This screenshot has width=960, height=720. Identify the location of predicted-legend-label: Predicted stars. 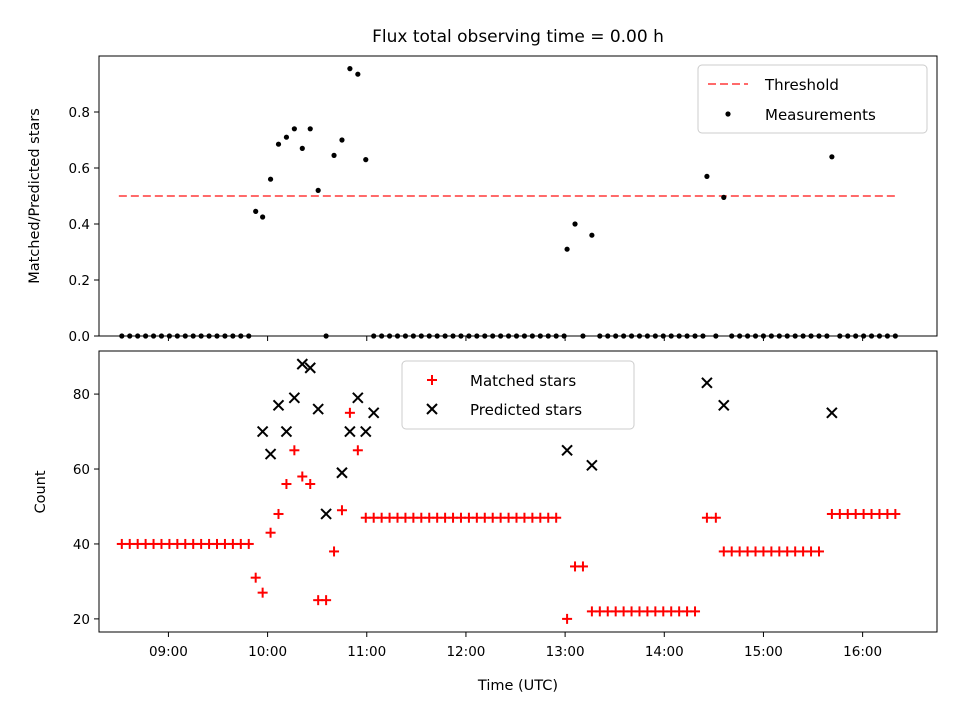
(526, 410).